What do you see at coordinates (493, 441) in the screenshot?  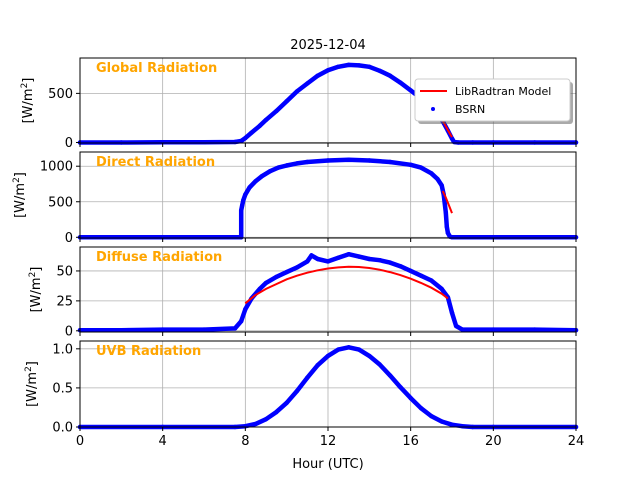 I see `x-tick-label: 20` at bounding box center [493, 441].